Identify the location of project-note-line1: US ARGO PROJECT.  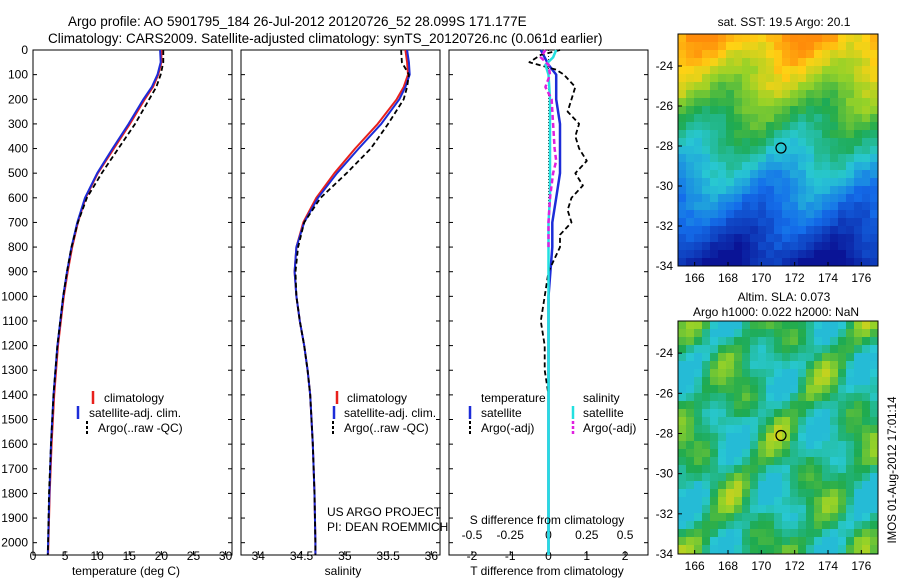
(384, 512).